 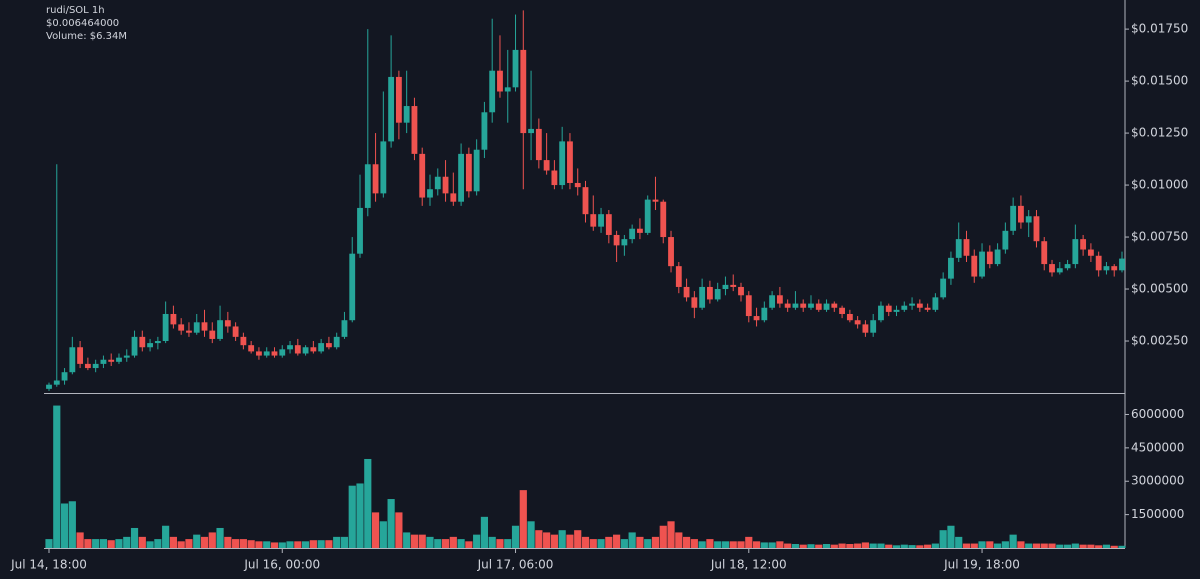 What do you see at coordinates (748, 565) in the screenshot?
I see `x-tick-label: Jul 18, 12:00` at bounding box center [748, 565].